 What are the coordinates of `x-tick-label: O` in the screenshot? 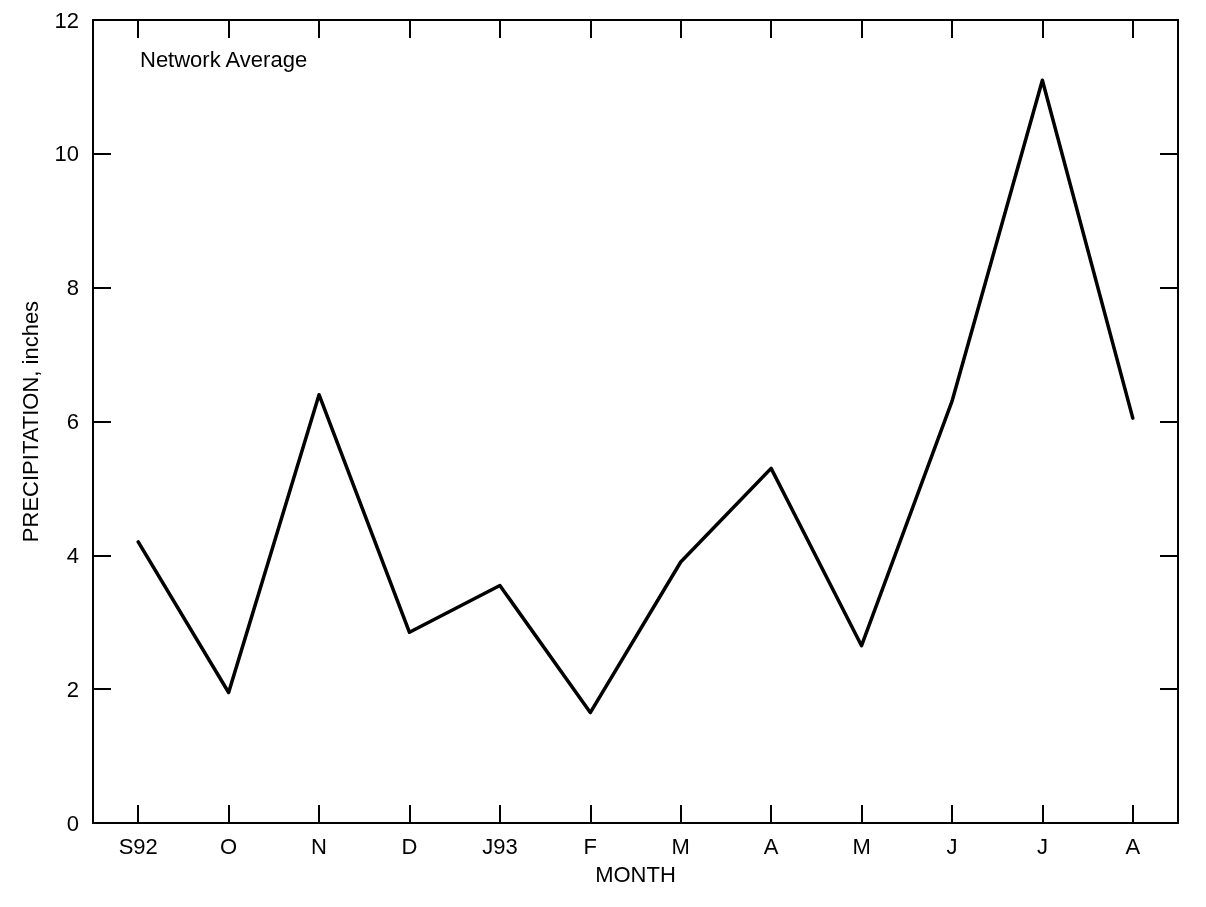 It's located at (229, 846).